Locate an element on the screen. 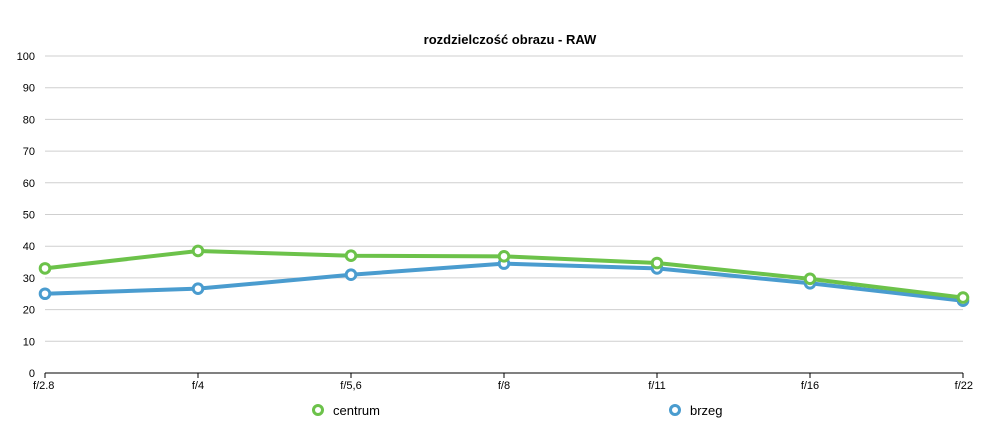  legend: centrum brzeg is located at coordinates (517, 410).